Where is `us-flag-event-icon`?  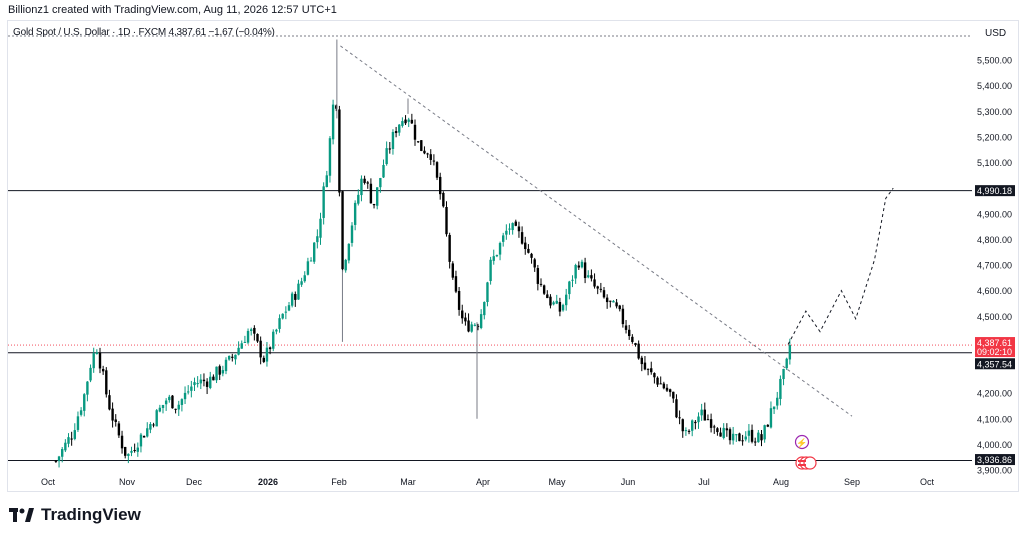
us-flag-event-icon is located at coordinates (810, 463).